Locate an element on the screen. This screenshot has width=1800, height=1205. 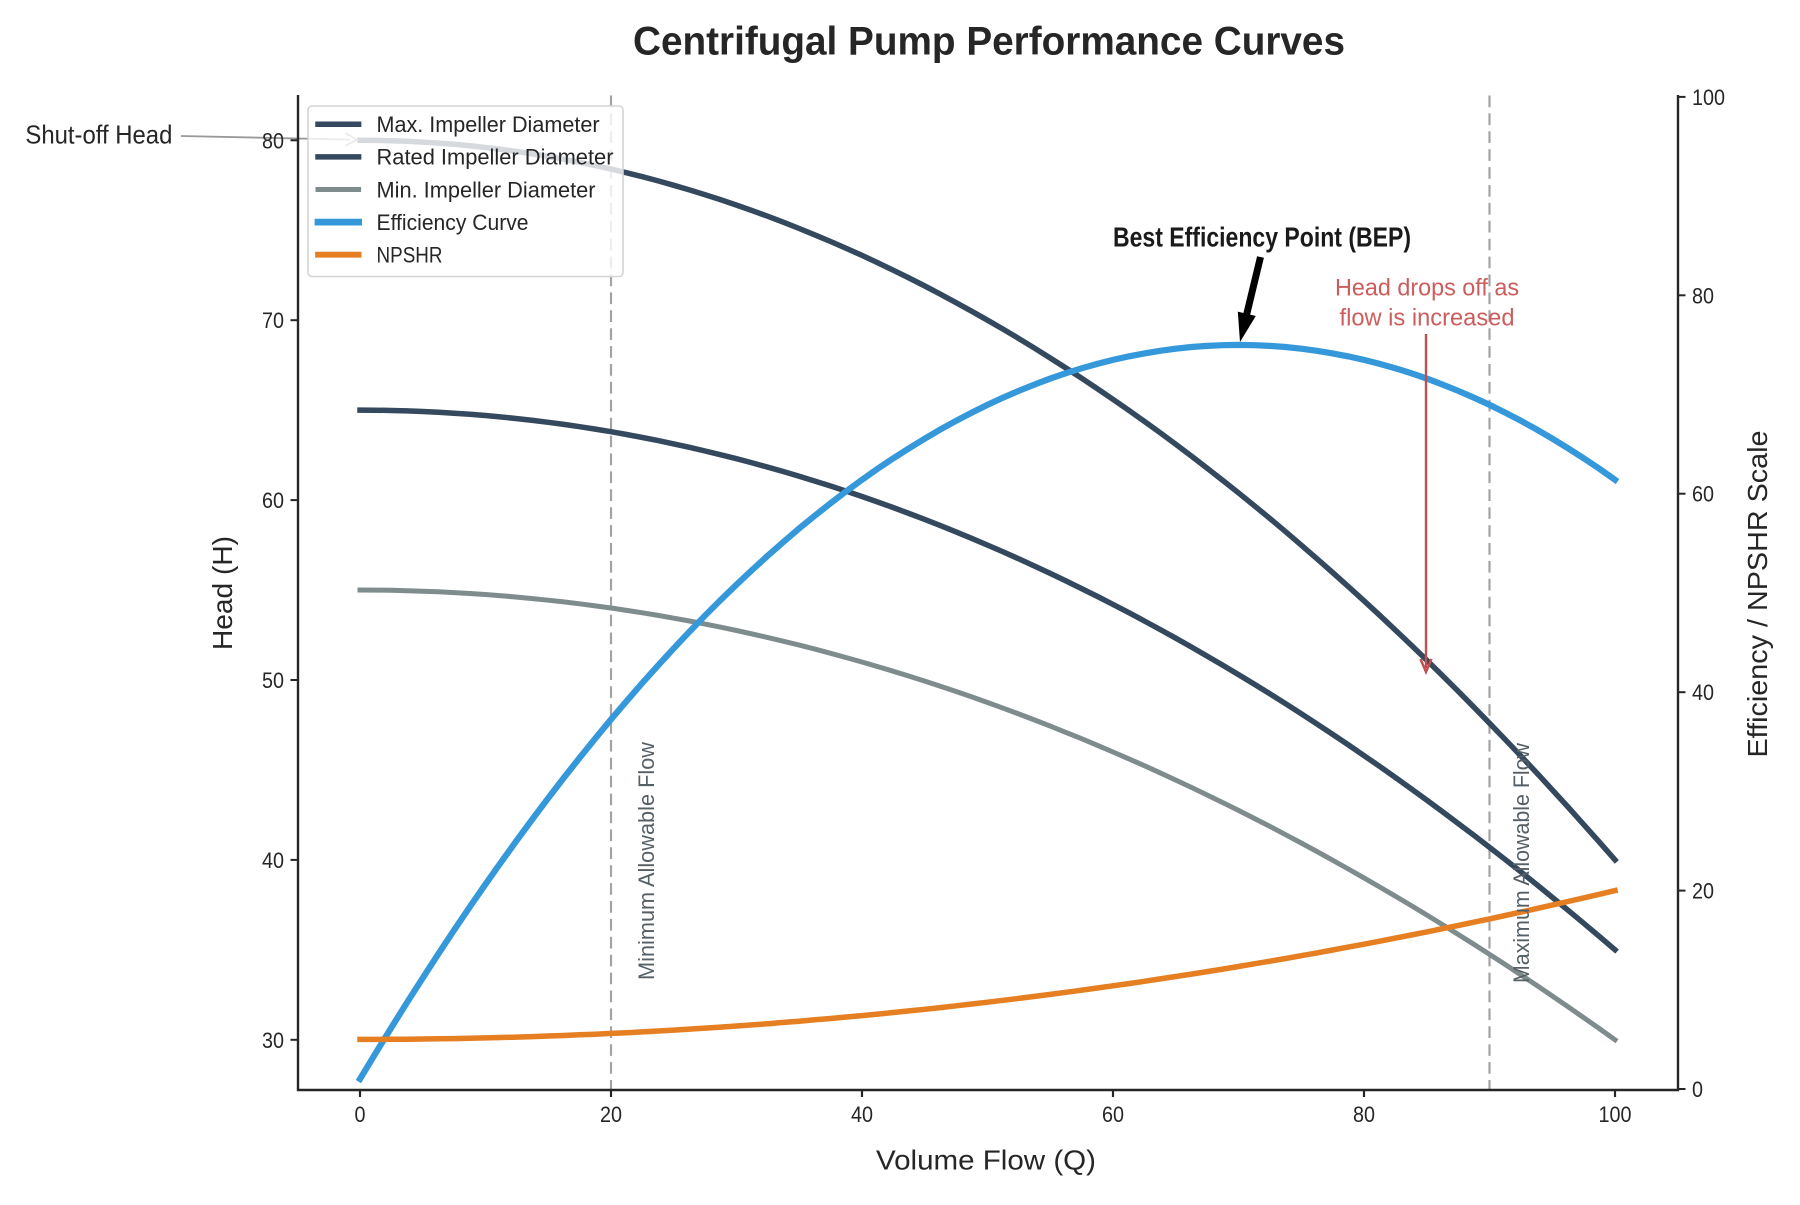
svg-text: Head (H) is located at coordinates (222, 593).